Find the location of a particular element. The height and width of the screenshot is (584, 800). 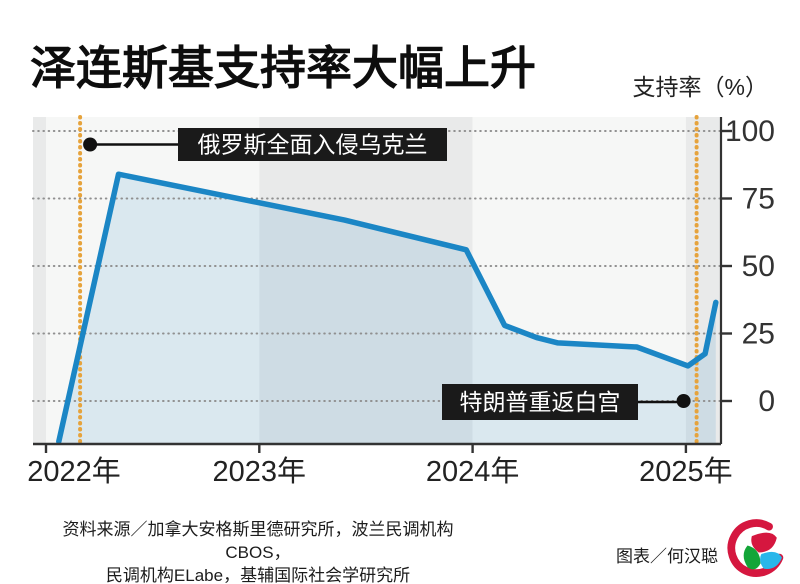

annotation-label: 特朗普重返白宫 is located at coordinates (540, 402).